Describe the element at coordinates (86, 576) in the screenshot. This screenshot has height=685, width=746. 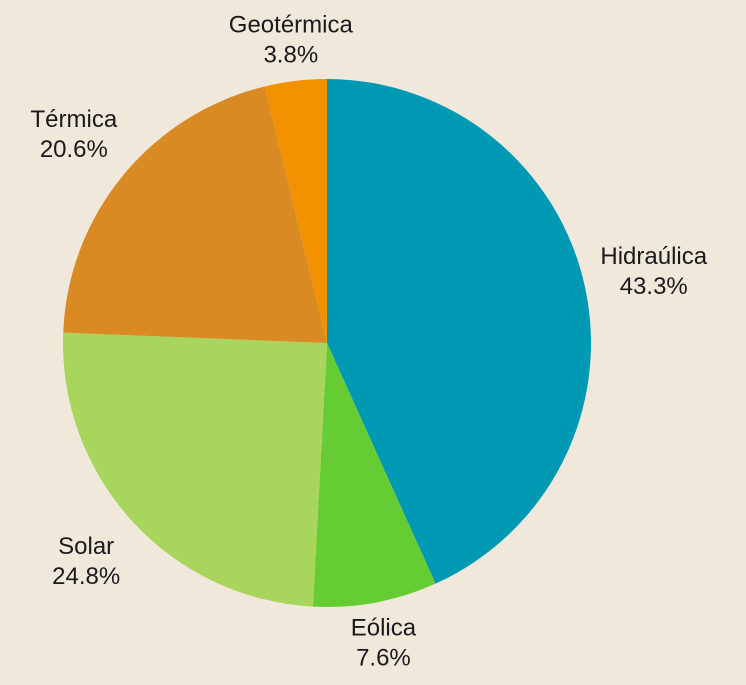
I see `slice-value-label: 24.8%` at that location.